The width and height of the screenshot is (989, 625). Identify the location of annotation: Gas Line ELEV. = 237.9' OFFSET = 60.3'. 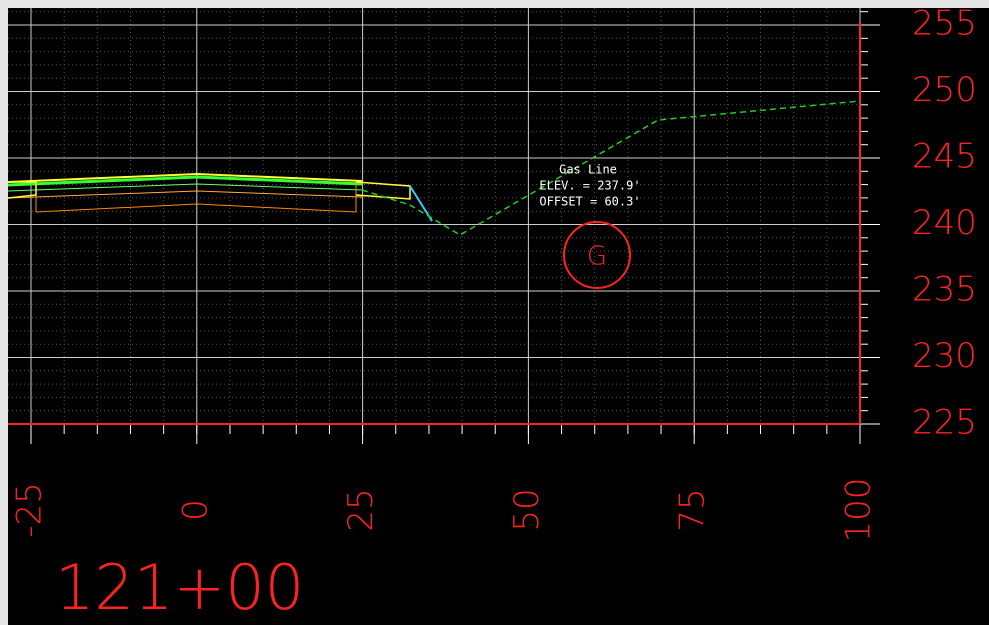
(589, 186).